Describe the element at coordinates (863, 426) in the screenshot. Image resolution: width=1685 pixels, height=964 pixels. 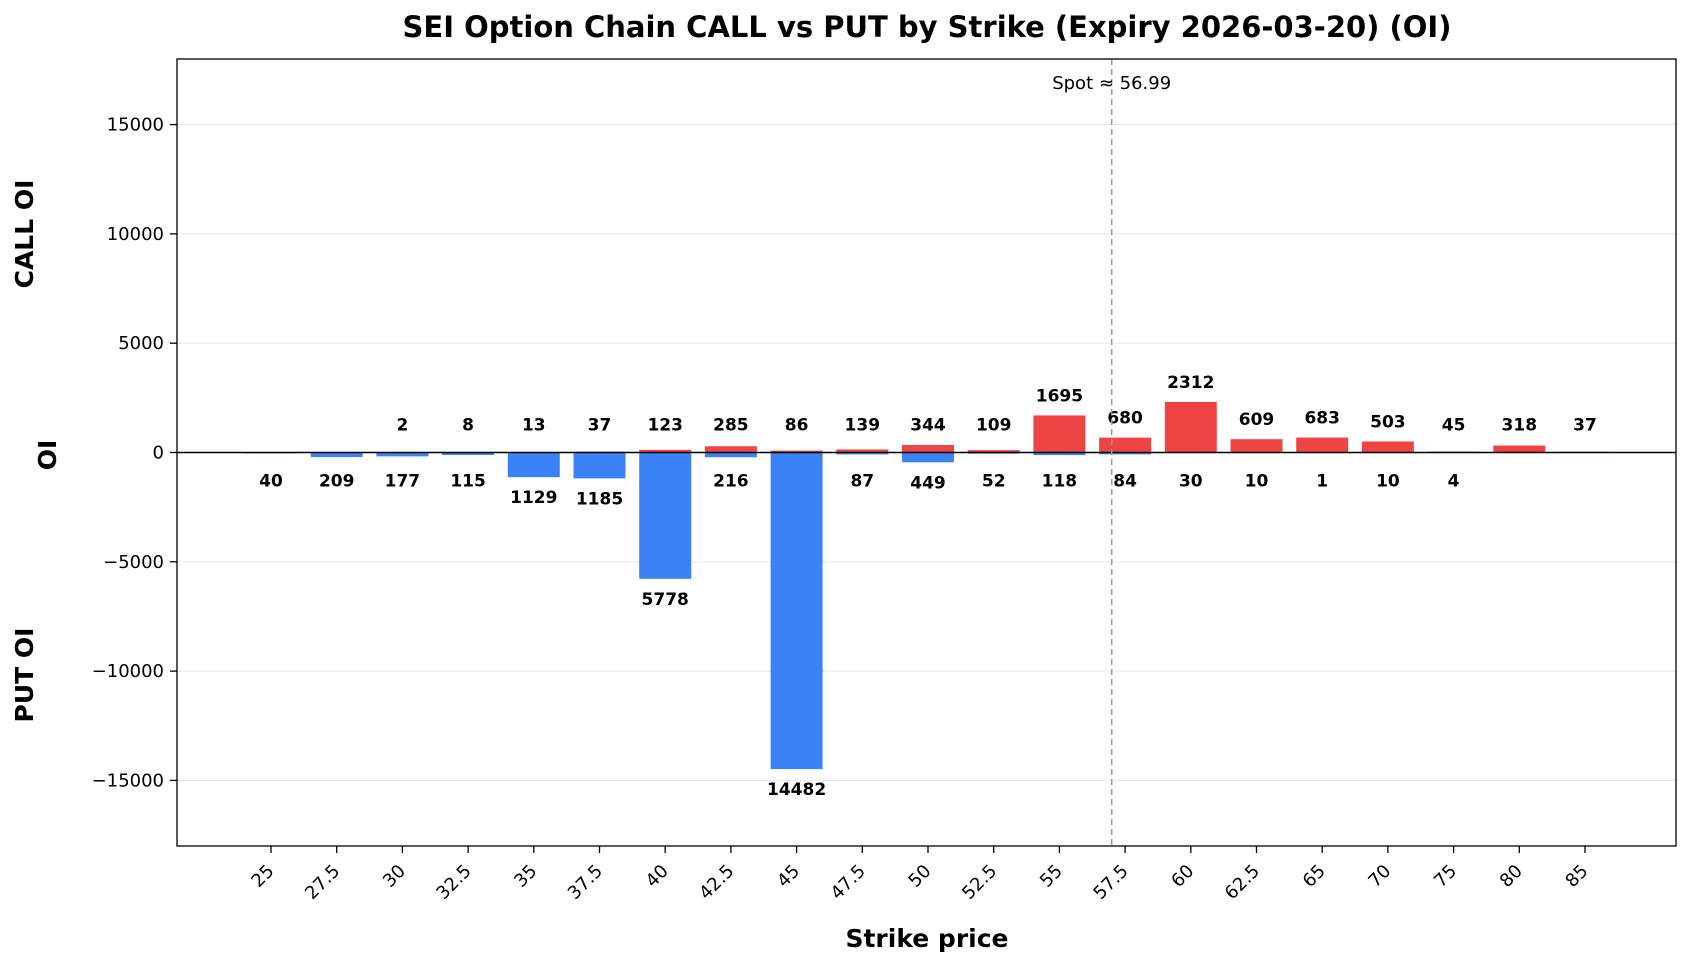
I see `call-value-label: 139` at that location.